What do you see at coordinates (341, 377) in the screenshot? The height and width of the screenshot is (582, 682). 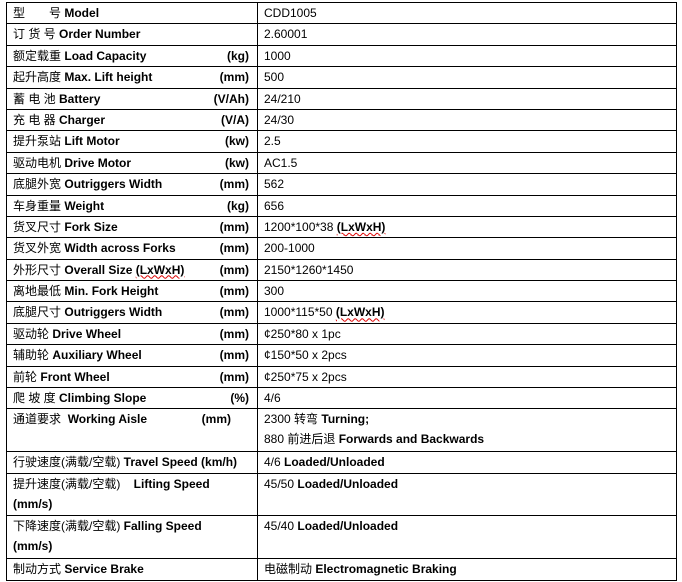 I see `spec-row: 前轮 Front Wheel (mm) ¢250*75 x 2pcs` at bounding box center [341, 377].